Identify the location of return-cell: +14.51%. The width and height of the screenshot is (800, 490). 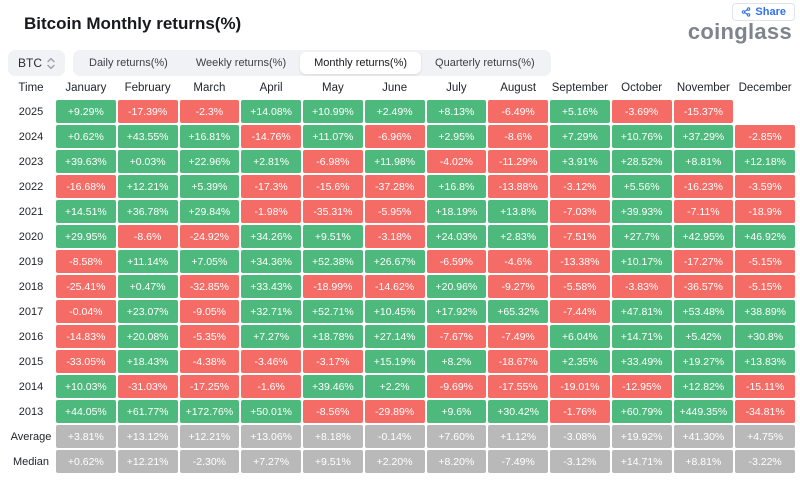
(86, 211).